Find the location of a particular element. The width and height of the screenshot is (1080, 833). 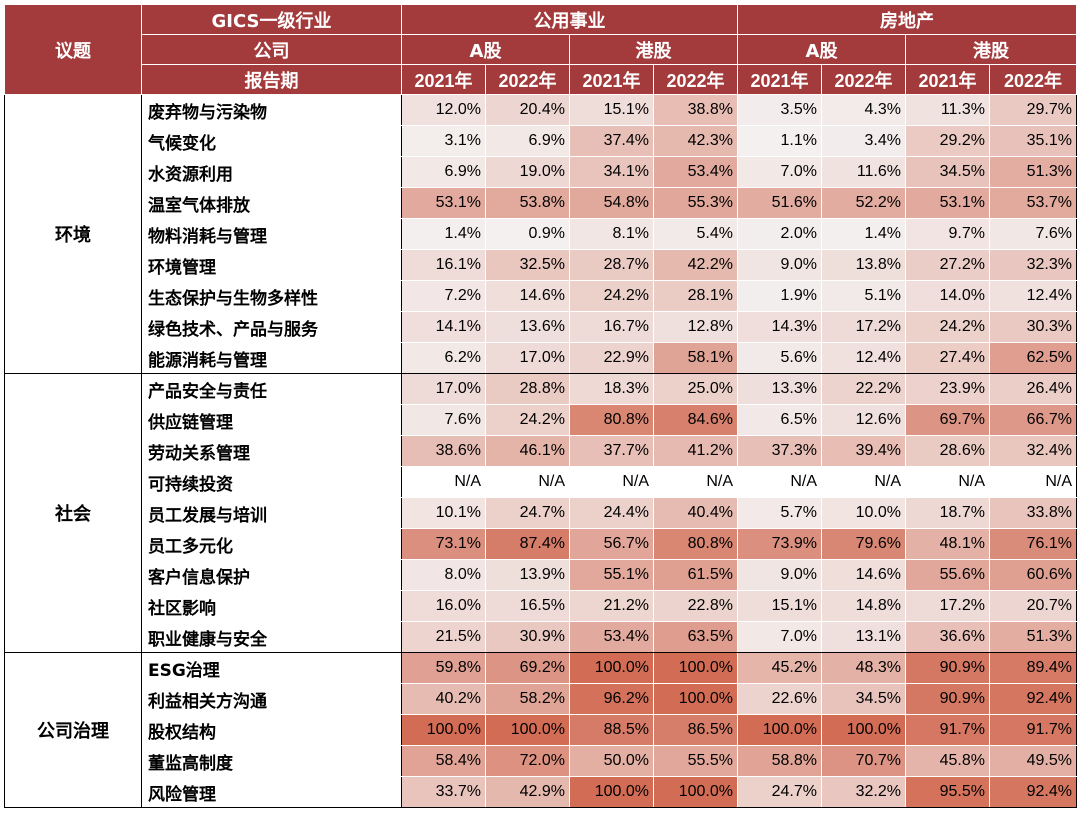

industry-utilities-header: 公用事业 is located at coordinates (569, 19).